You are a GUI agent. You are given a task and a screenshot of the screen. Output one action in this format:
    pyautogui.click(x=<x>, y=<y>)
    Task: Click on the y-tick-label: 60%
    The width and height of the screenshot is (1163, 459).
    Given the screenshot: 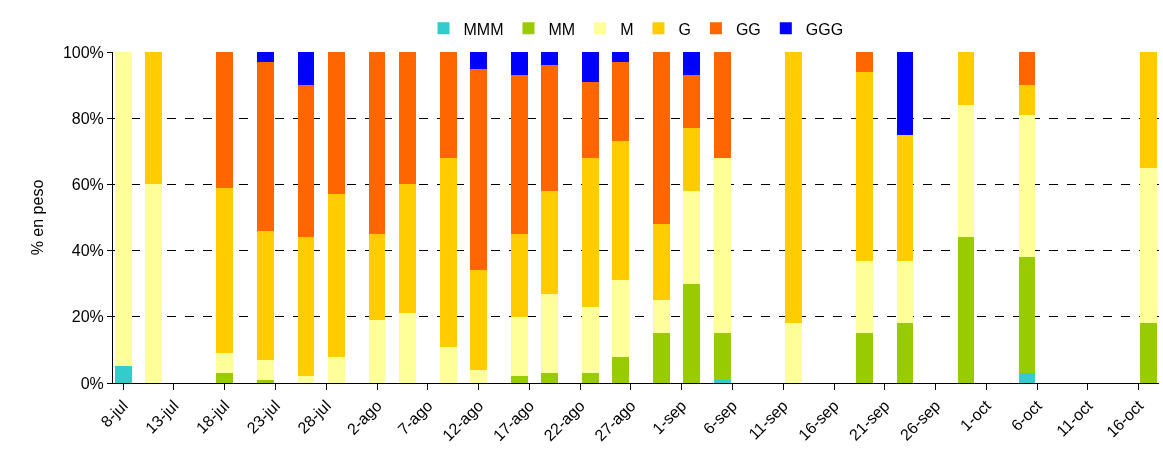 What is the action you would take?
    pyautogui.click(x=87, y=184)
    